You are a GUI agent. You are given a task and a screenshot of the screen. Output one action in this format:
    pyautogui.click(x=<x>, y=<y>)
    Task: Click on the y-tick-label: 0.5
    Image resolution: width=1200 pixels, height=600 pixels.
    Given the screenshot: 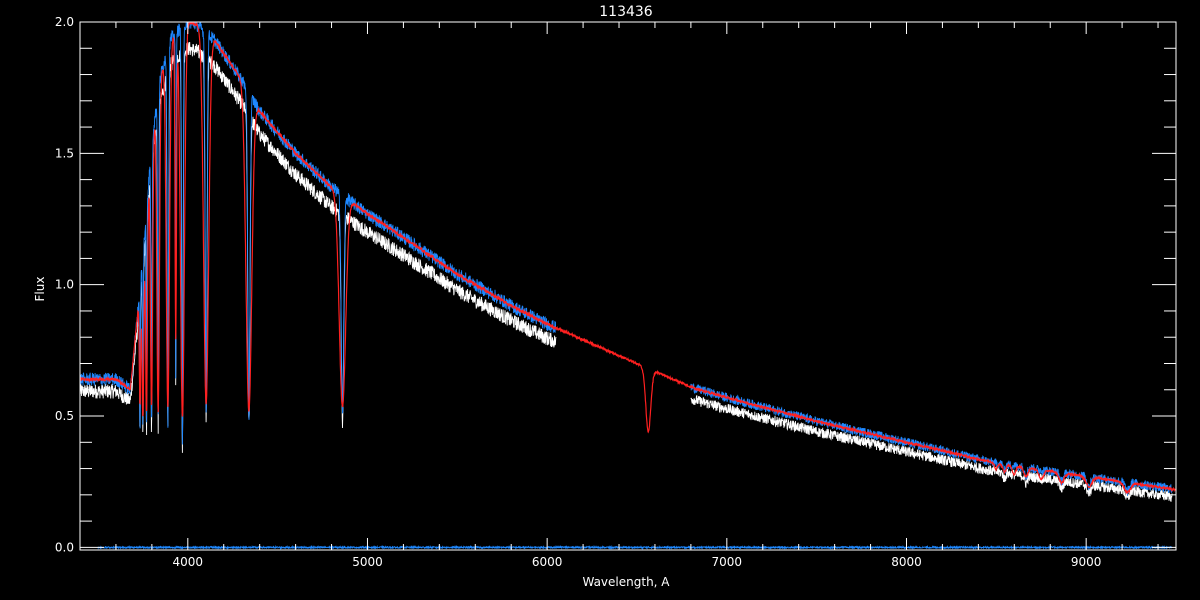 What is the action you would take?
    pyautogui.click(x=64, y=416)
    